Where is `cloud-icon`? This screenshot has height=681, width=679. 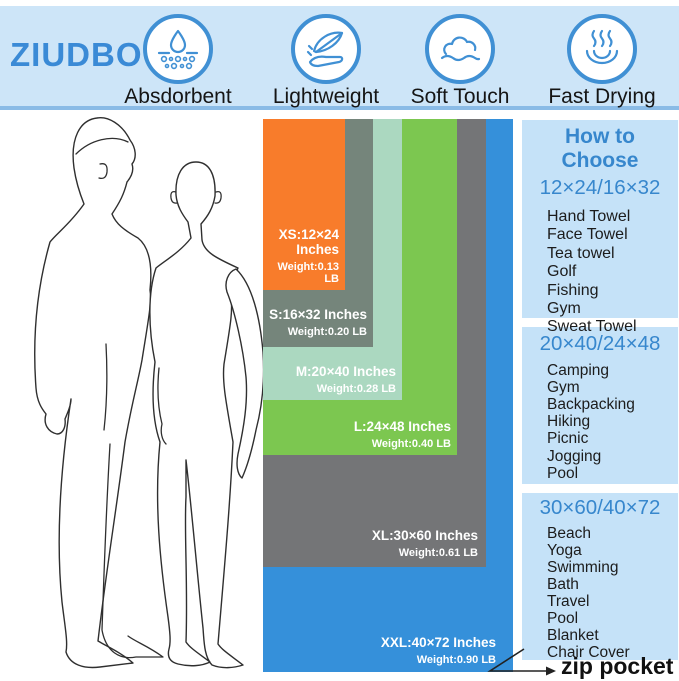
cloud-icon is located at coordinates (460, 49).